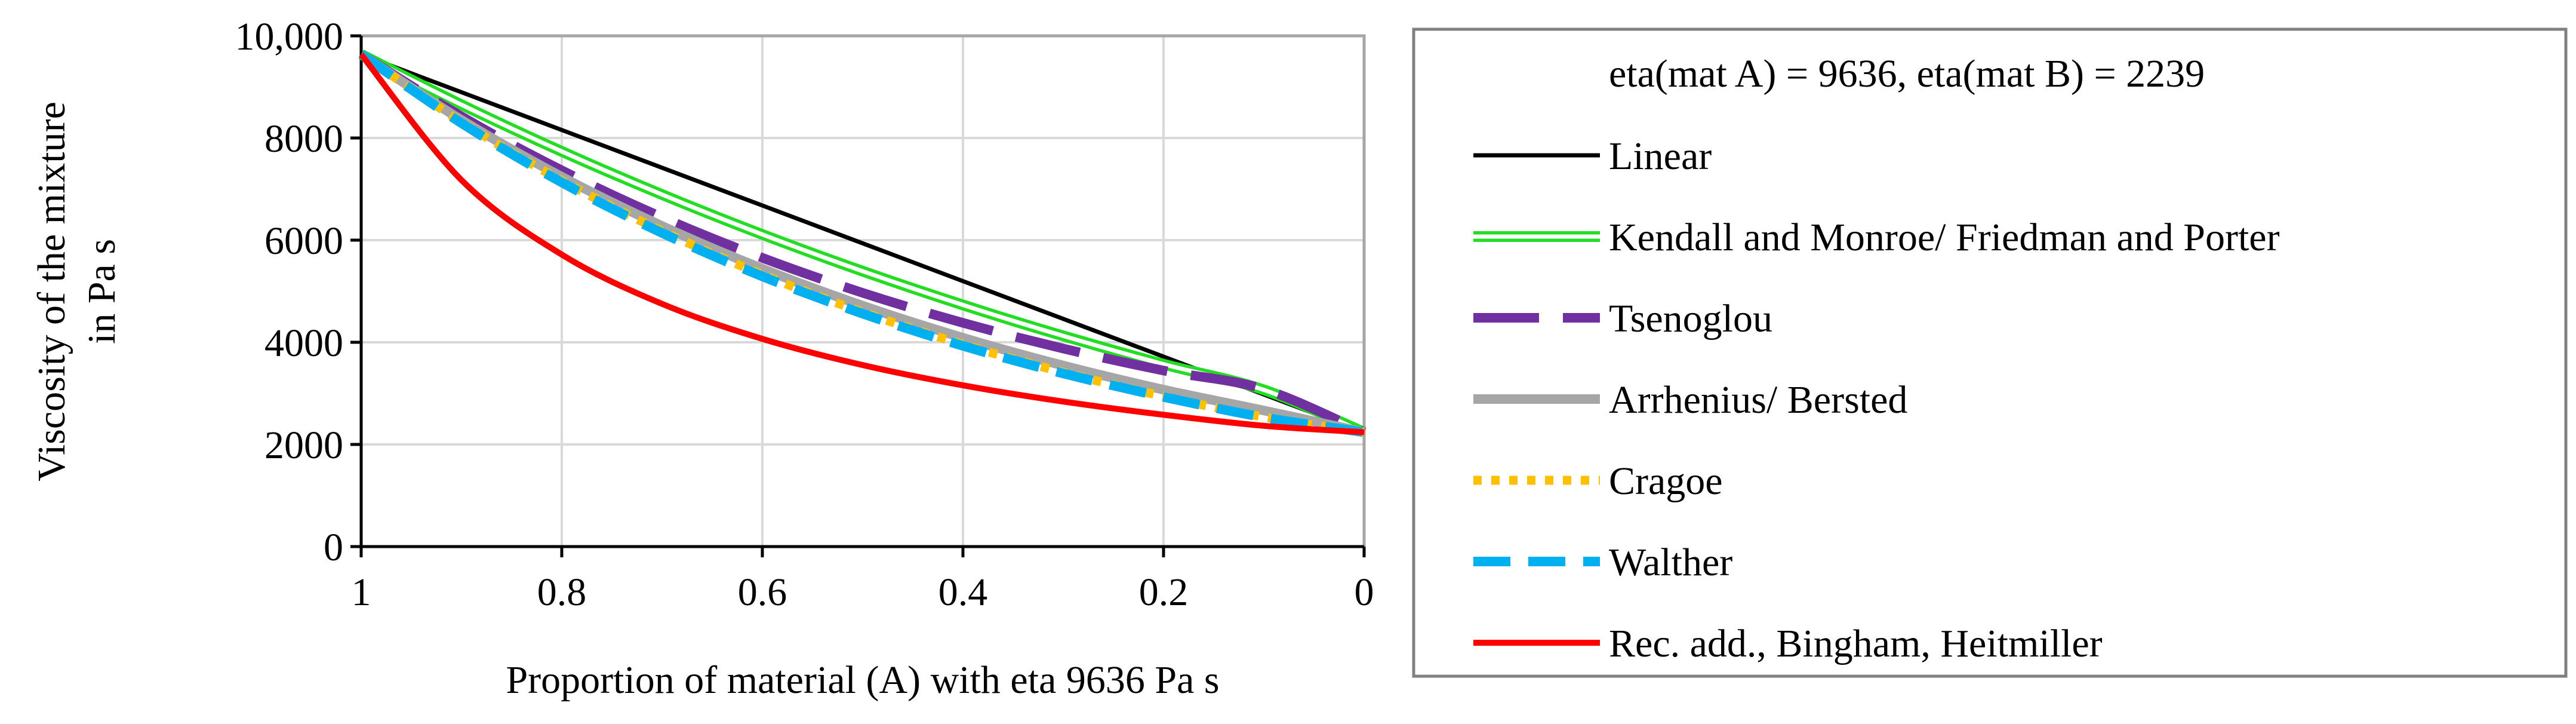 This screenshot has height=724, width=2576. What do you see at coordinates (1907, 74) in the screenshot?
I see `legend-title: eta(mat A) = 9636, eta(mat B) = 2239` at bounding box center [1907, 74].